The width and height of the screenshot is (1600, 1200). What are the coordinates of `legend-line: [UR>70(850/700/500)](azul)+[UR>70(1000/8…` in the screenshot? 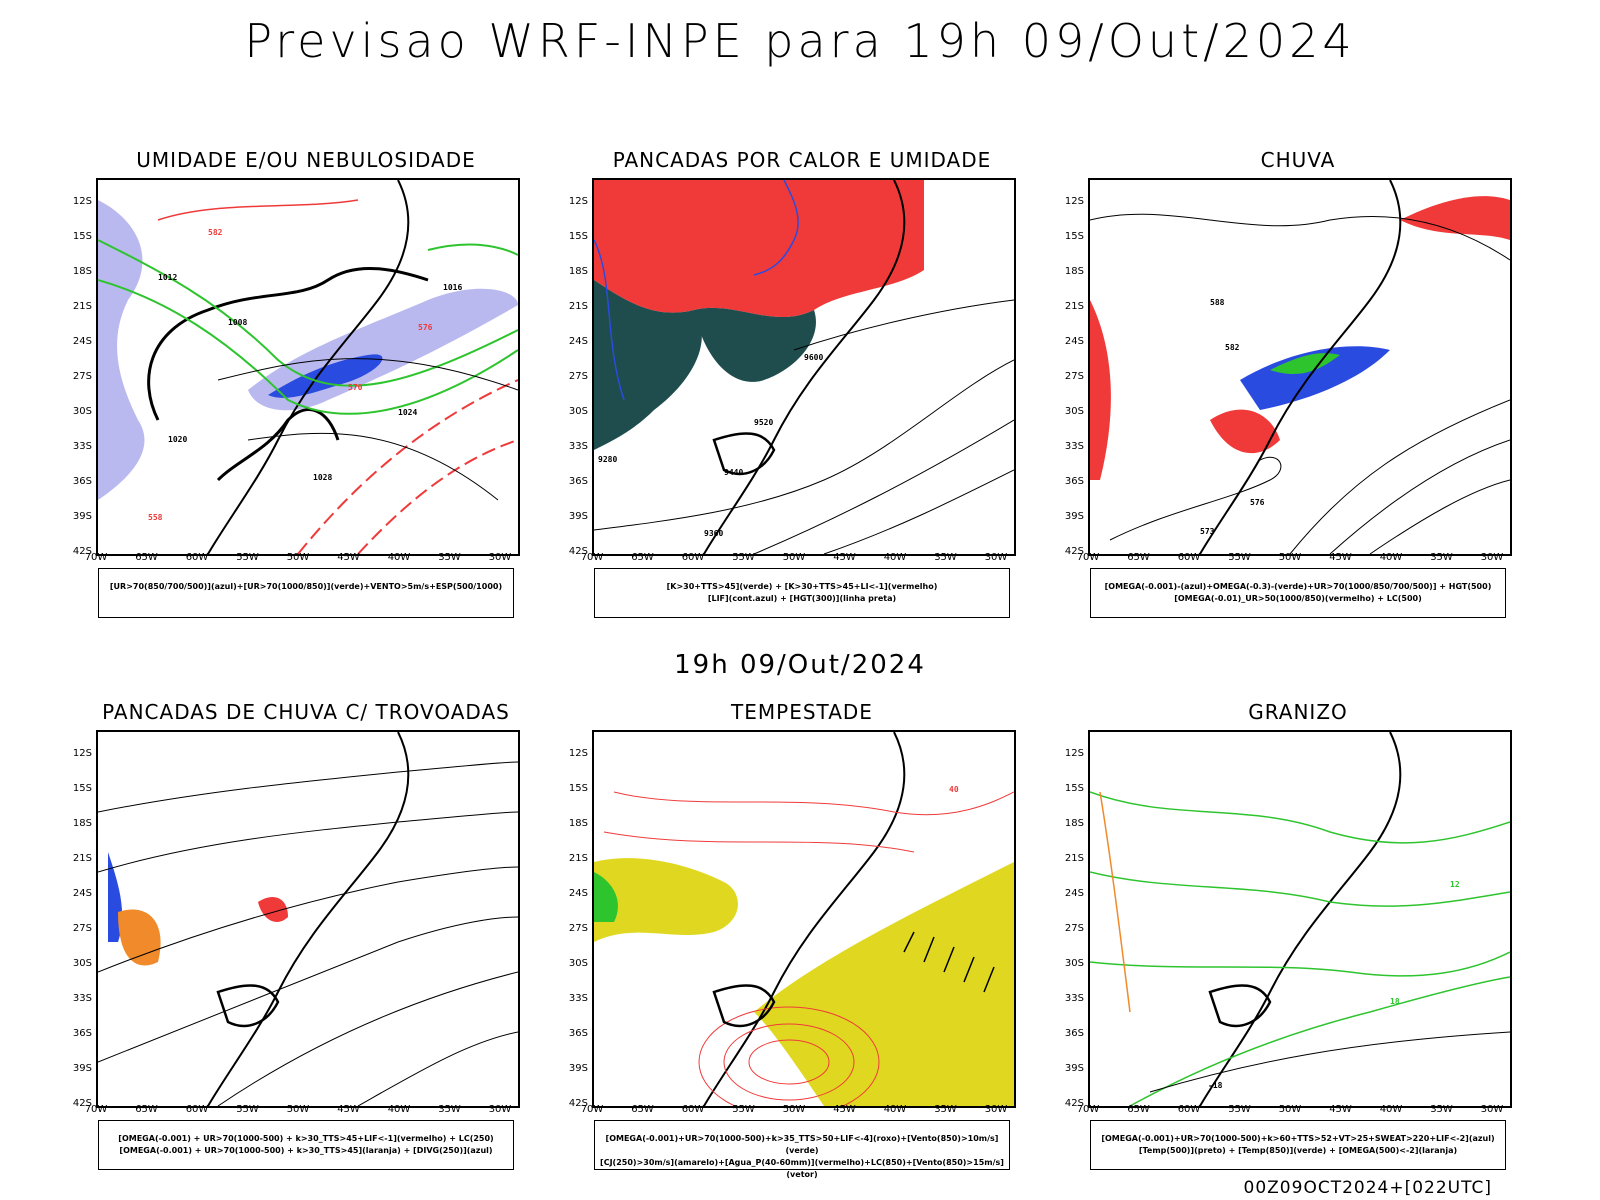 It's located at (306, 586).